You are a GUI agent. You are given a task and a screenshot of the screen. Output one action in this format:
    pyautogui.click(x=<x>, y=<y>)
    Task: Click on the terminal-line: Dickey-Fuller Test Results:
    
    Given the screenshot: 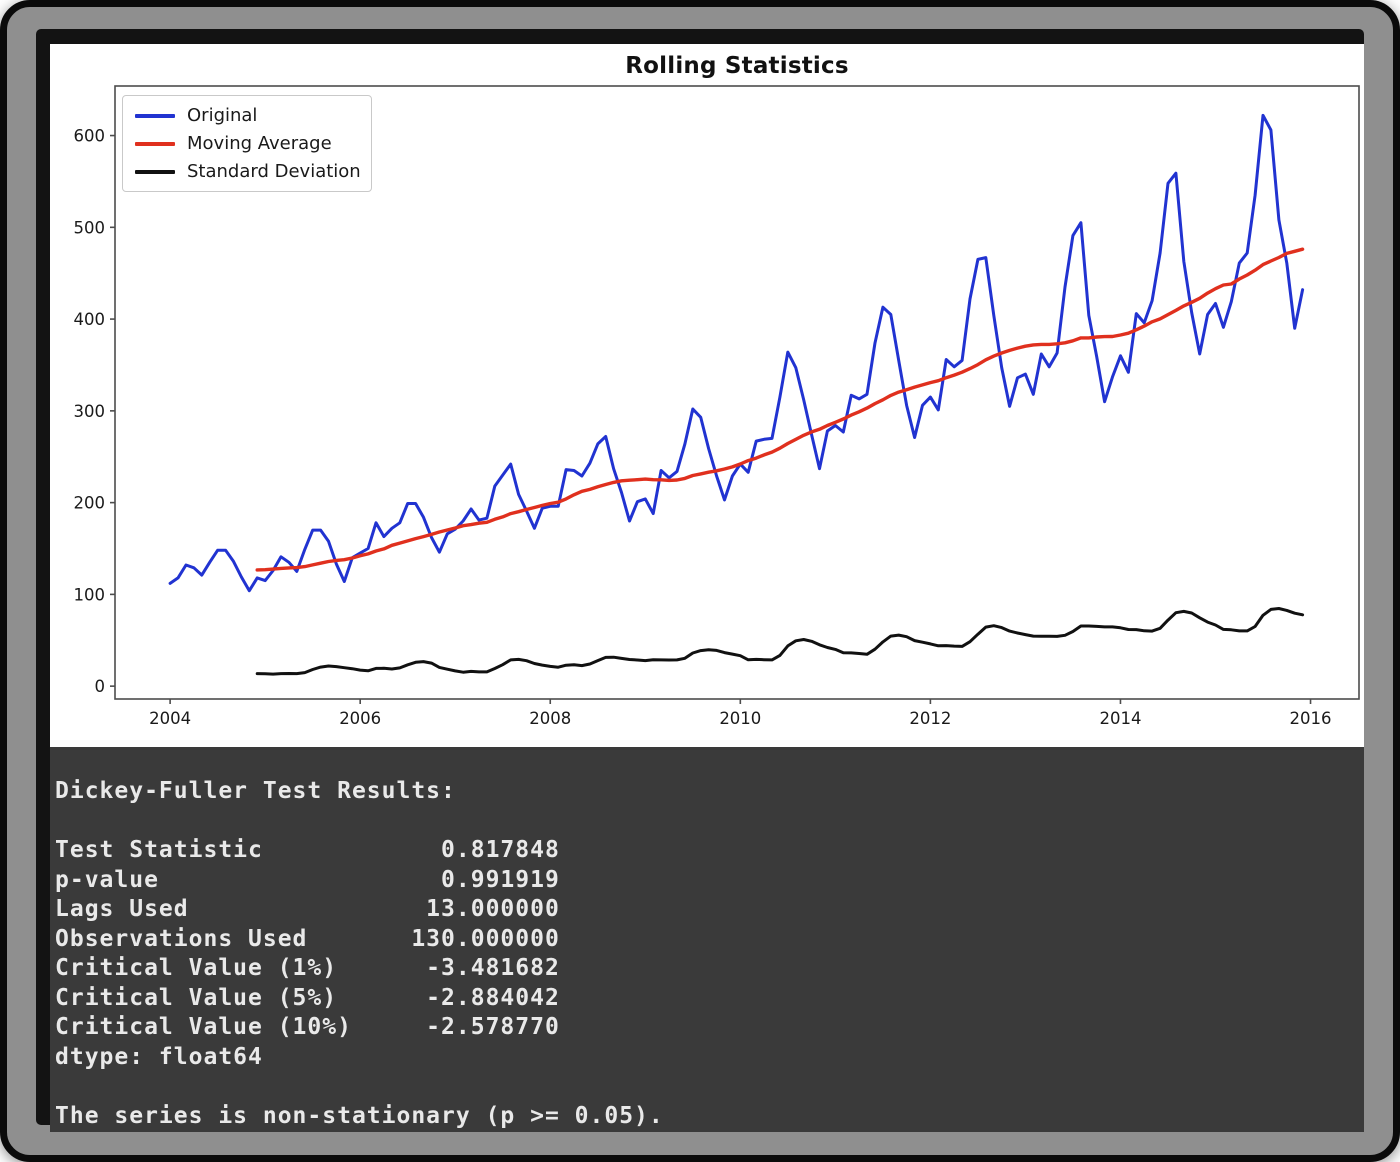 What is the action you would take?
    pyautogui.click(x=255, y=791)
    